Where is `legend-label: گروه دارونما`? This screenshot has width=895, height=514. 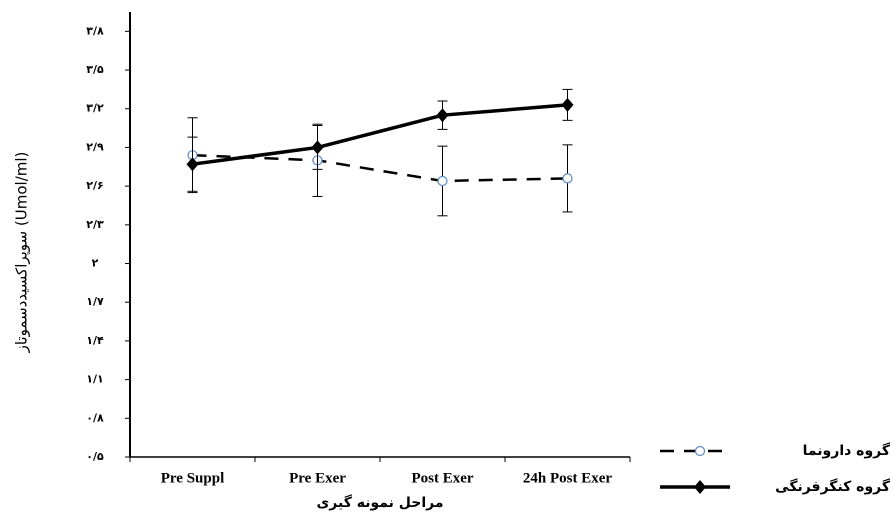
legend-label: گروه دارونما is located at coordinates (847, 450).